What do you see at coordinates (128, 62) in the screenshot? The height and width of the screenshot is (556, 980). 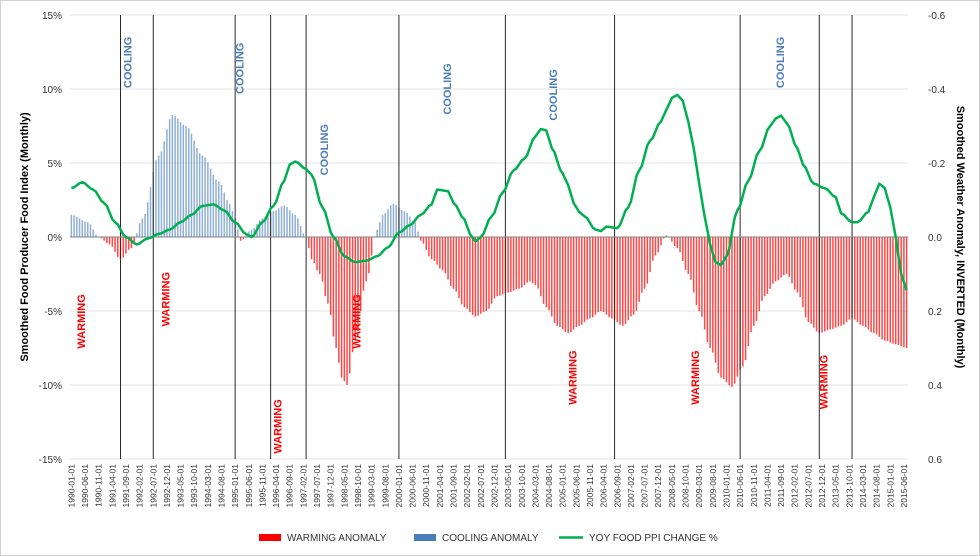 I see `cooling-annotation: COOLING` at bounding box center [128, 62].